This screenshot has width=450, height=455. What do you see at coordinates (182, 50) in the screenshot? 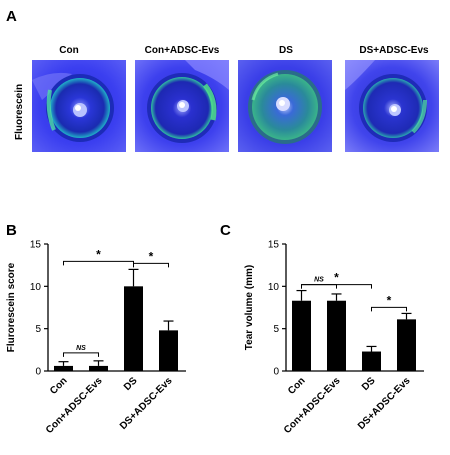
I see `eye-label-con-adsc: Con+ADSC-Evs` at bounding box center [182, 50].